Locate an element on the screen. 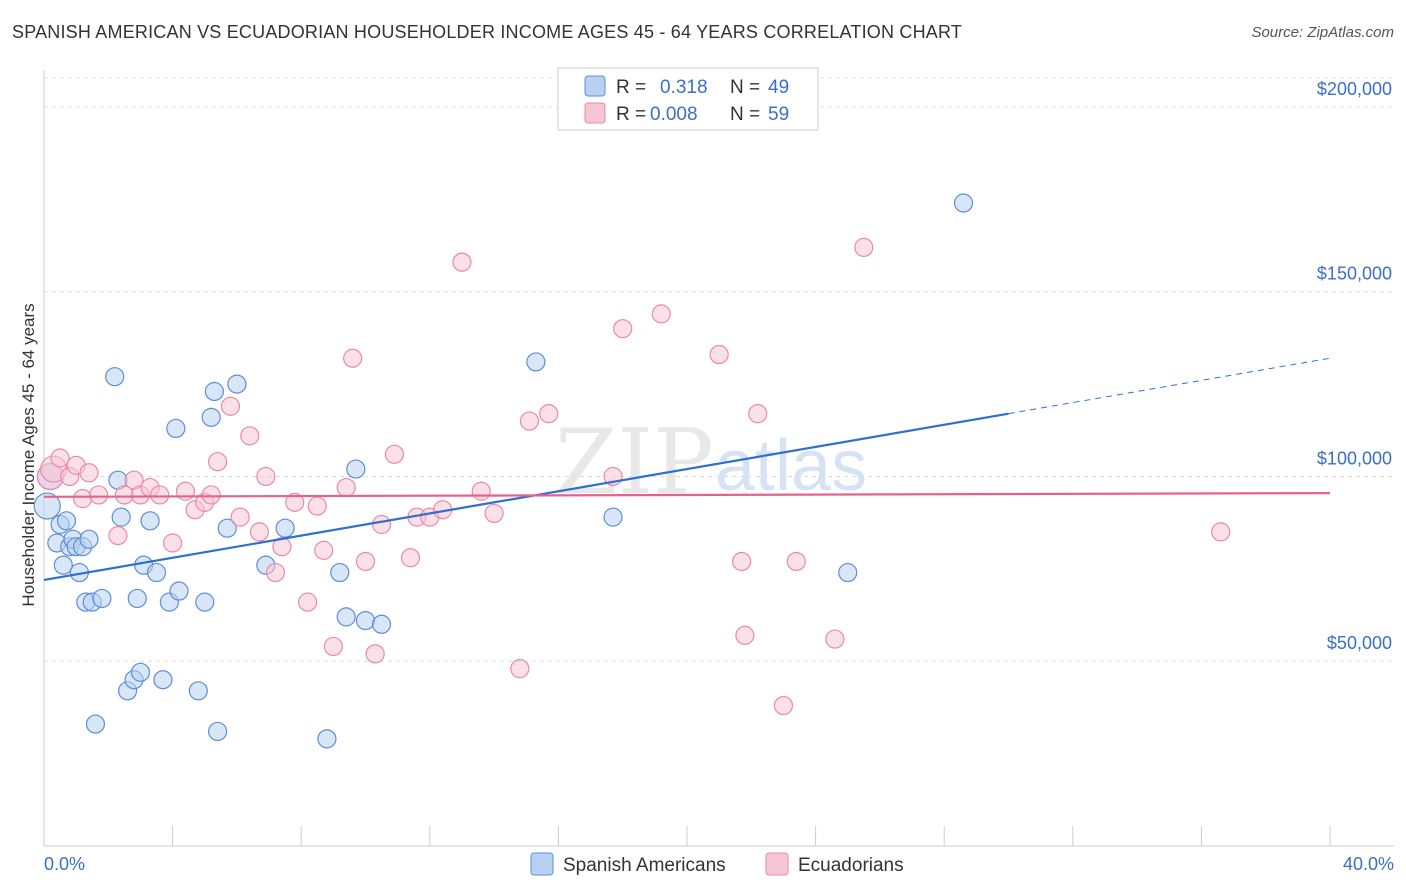  legend-swatch-blue is located at coordinates (595, 86).